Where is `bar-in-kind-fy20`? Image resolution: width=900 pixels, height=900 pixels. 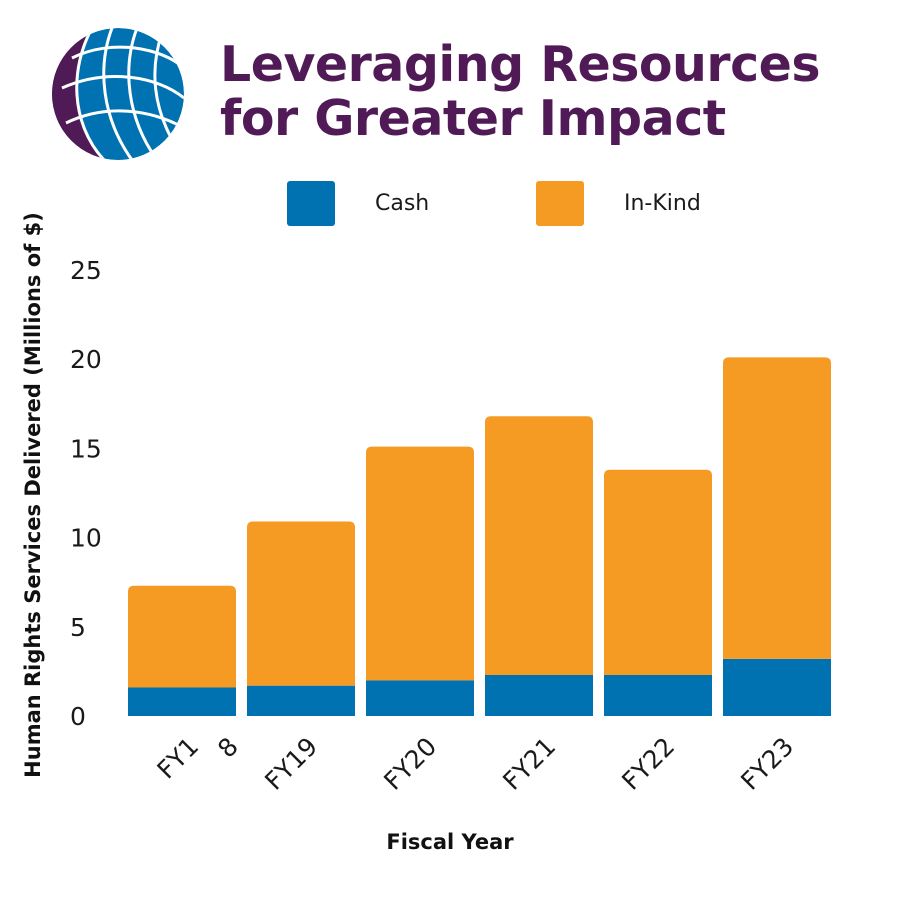
bar-in-kind-fy20 is located at coordinates (420, 563).